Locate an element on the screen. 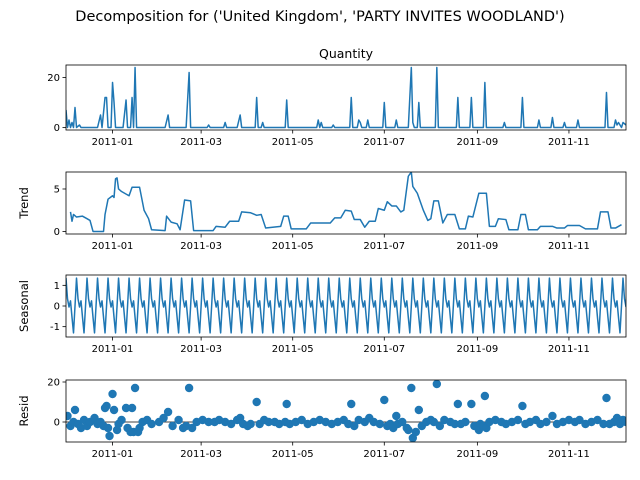 The image size is (640, 480). seasonal-series-line is located at coordinates (346, 305).